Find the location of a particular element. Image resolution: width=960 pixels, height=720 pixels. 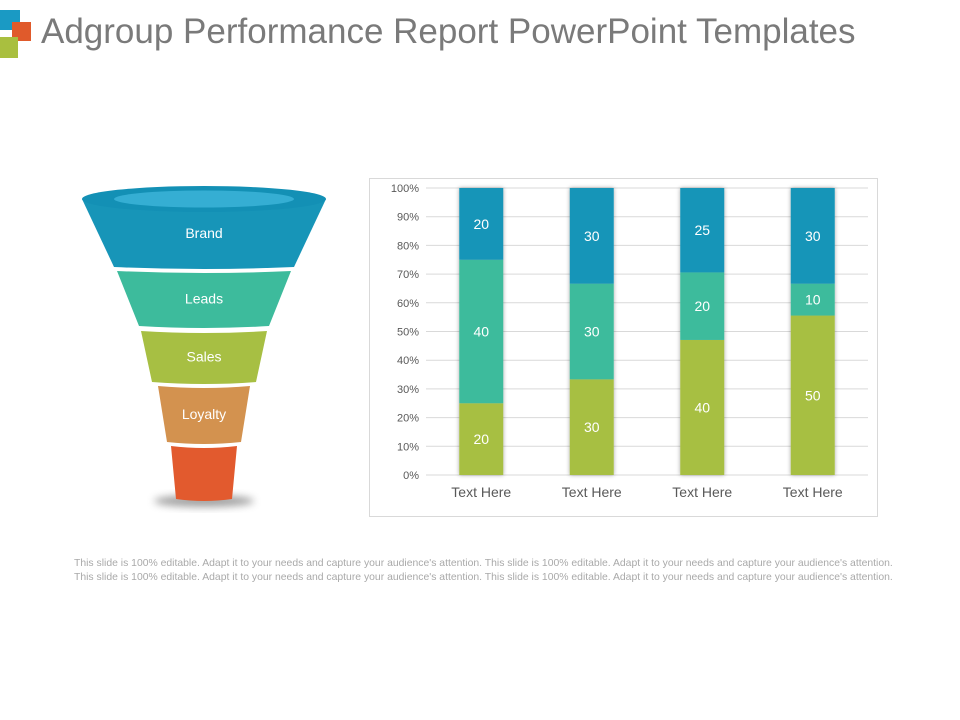

funnel-stage-label-3: Sales is located at coordinates (203, 357).